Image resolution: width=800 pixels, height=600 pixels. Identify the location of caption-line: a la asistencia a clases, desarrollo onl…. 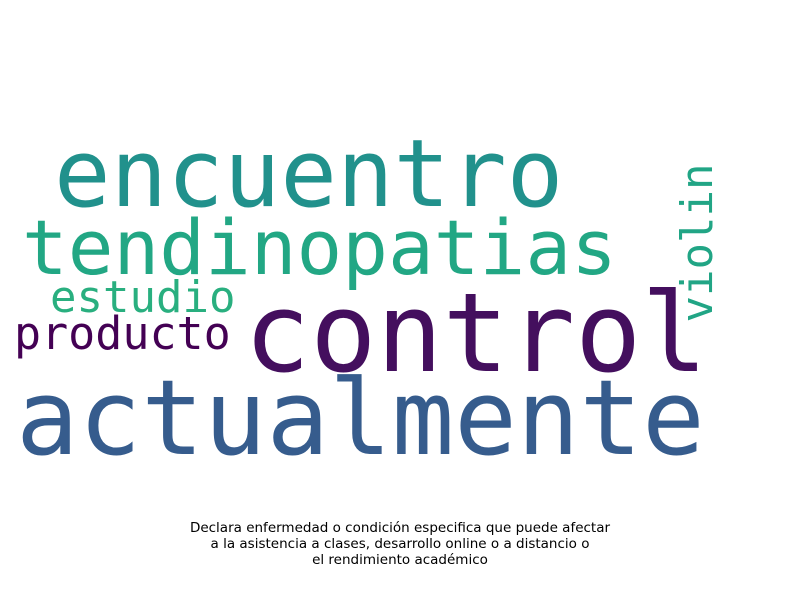
(400, 544).